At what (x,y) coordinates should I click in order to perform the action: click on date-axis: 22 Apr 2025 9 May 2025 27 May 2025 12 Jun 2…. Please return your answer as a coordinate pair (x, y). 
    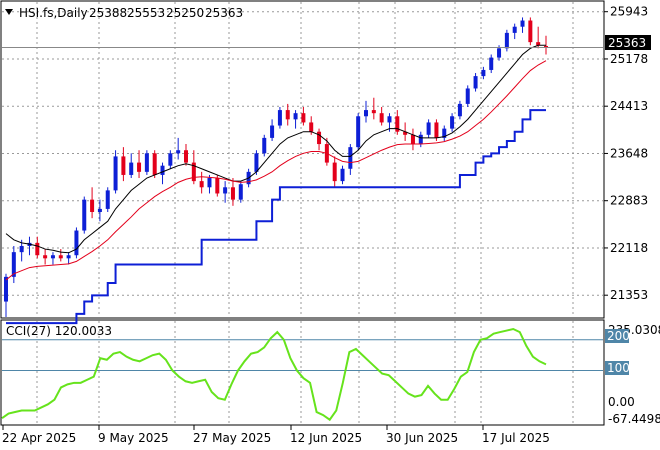
    Looking at the image, I should click on (276, 435).